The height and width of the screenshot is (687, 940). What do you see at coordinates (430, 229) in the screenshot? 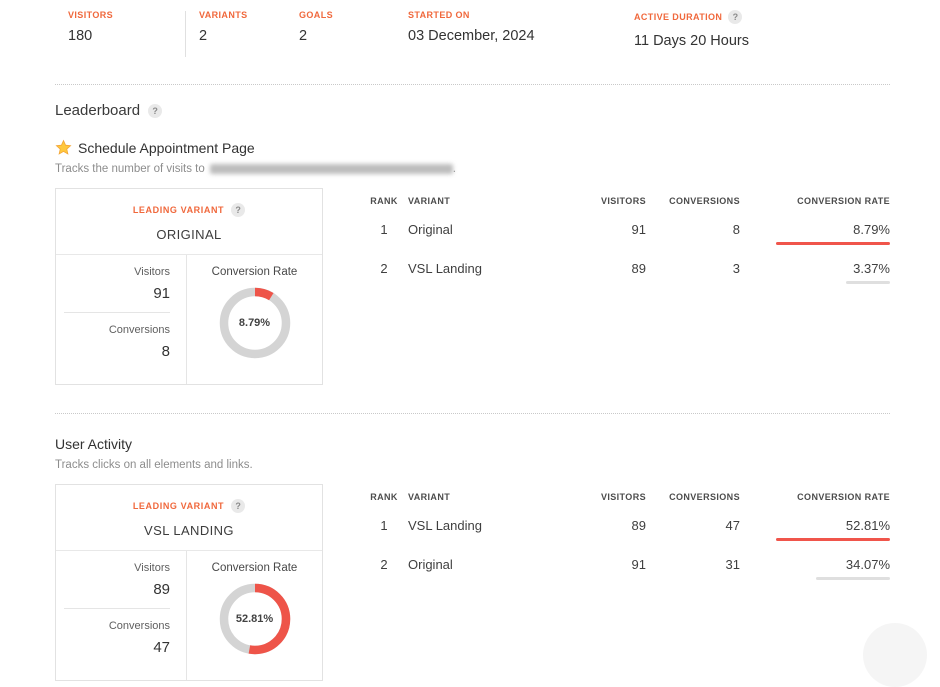
I see `cell-variant: Original` at bounding box center [430, 229].